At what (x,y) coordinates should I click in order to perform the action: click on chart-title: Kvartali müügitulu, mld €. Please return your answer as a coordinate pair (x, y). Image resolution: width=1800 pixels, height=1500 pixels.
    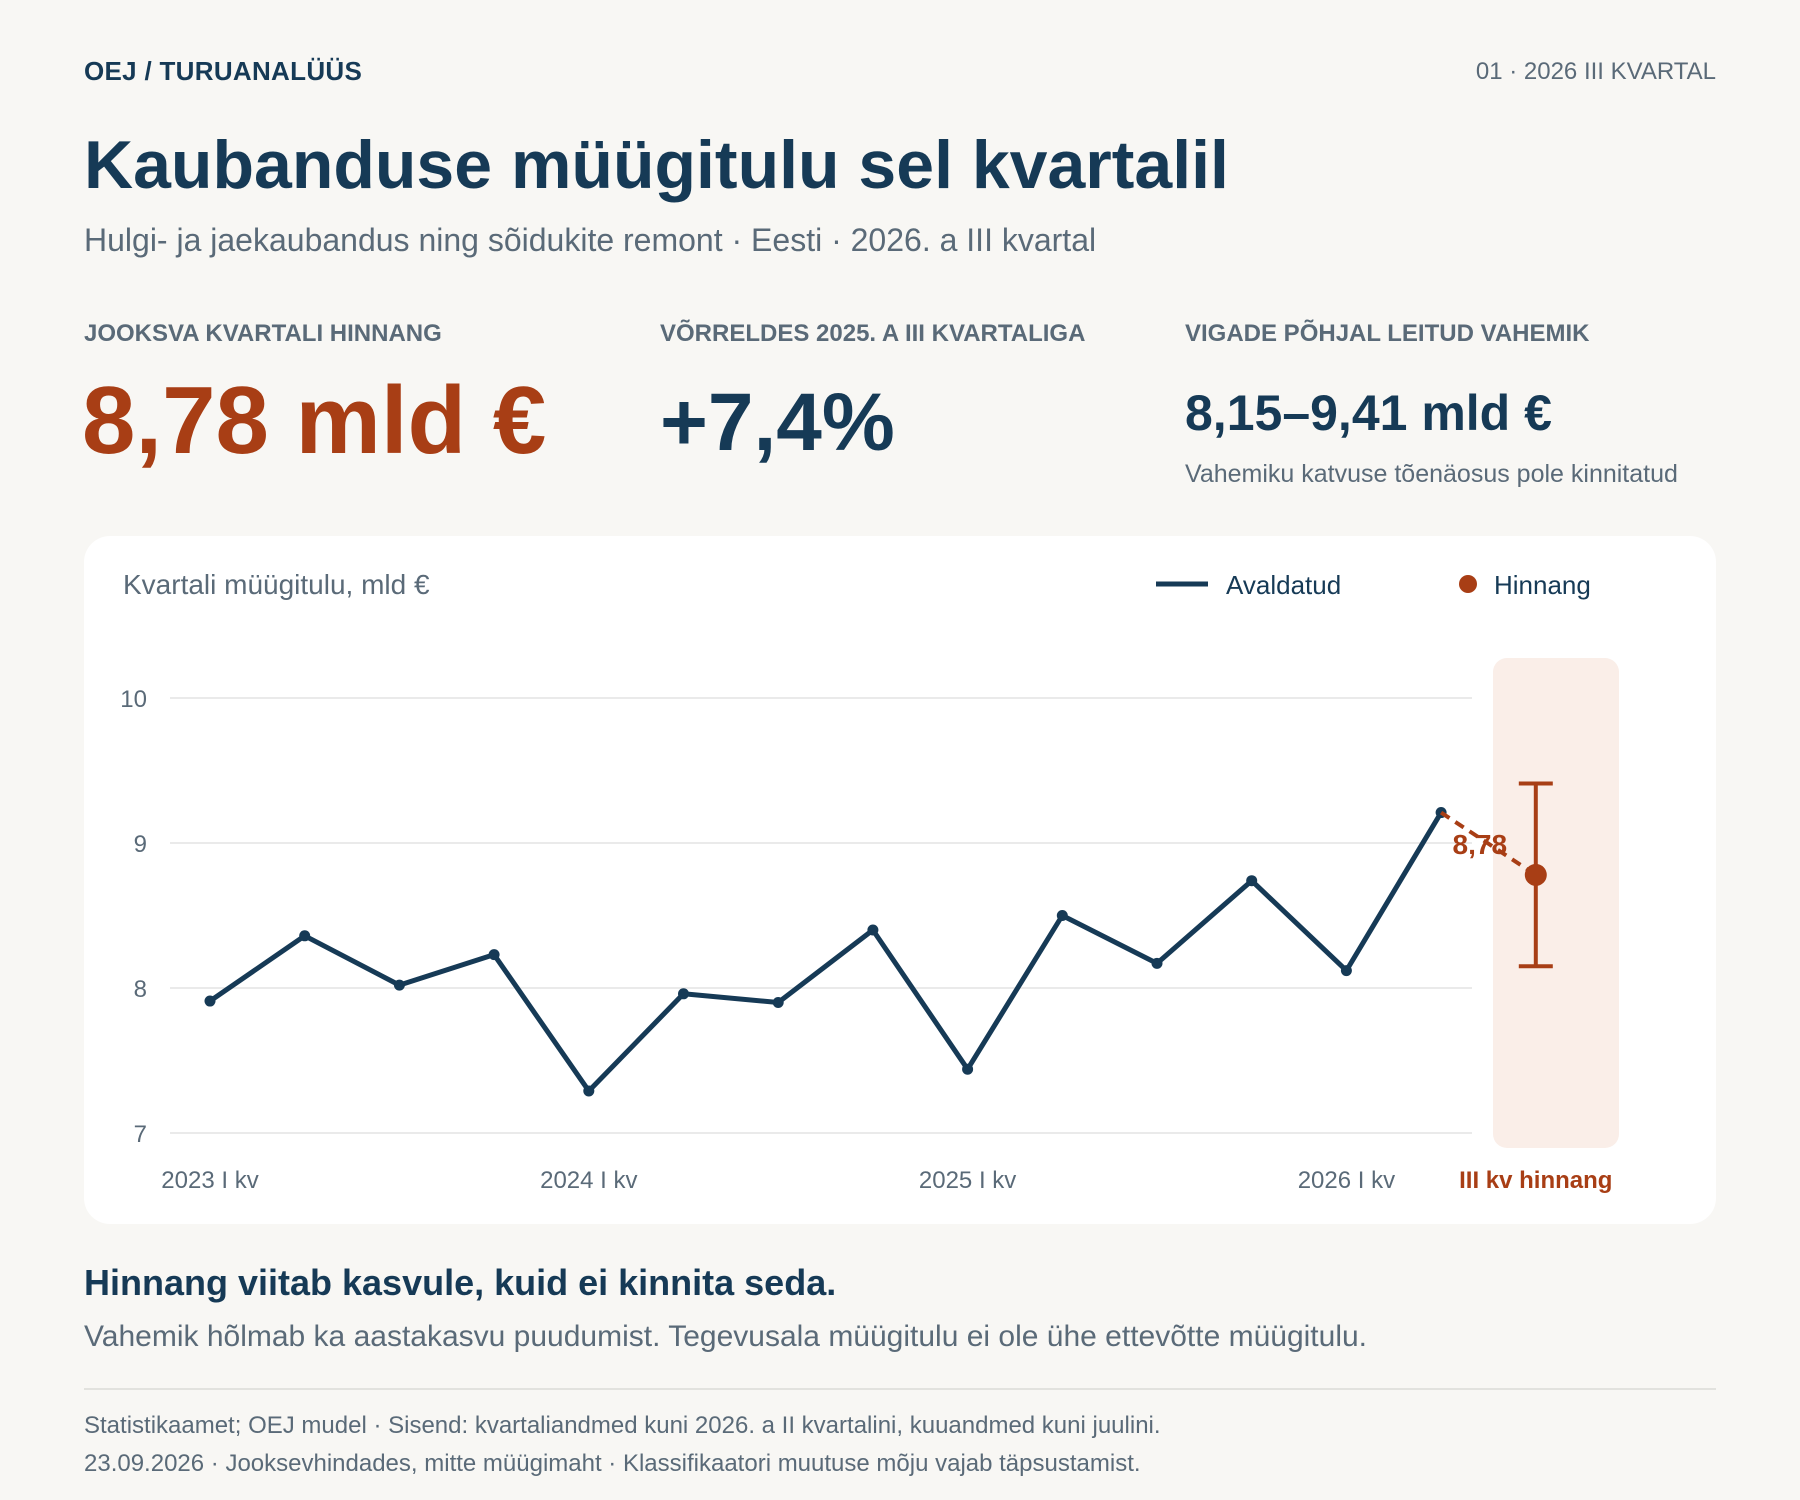
    Looking at the image, I should click on (276, 584).